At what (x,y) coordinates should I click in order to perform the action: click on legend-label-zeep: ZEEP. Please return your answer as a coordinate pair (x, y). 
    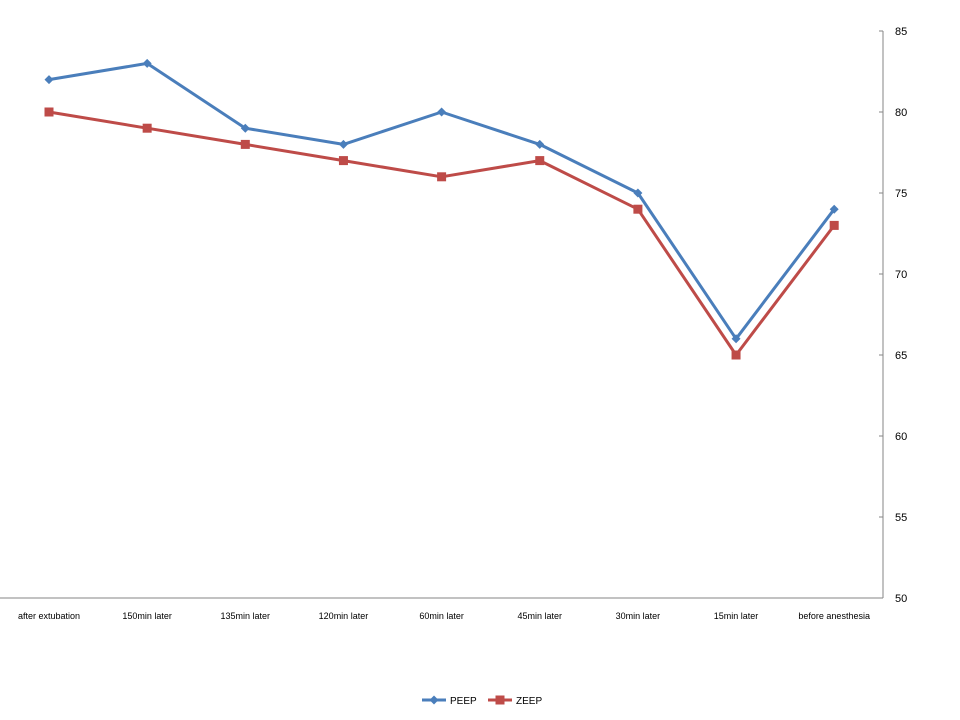
    Looking at the image, I should click on (529, 701).